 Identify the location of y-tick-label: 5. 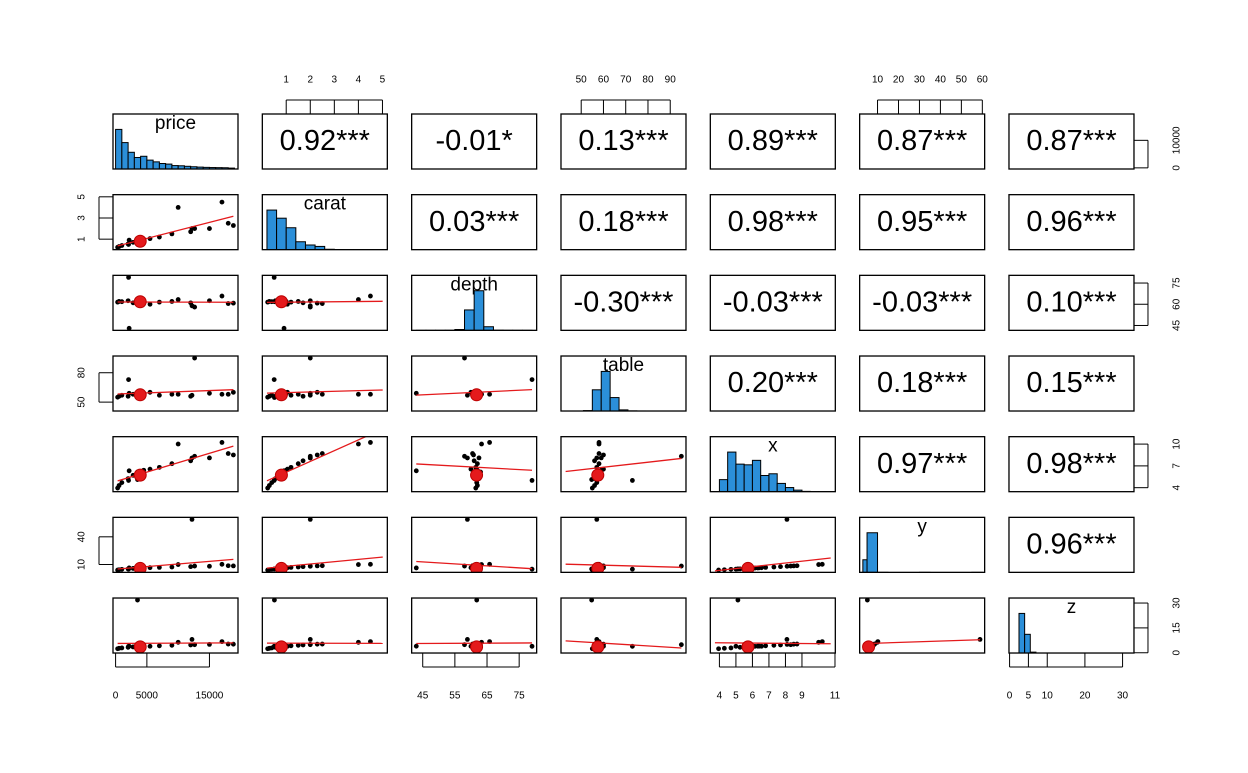
(82, 197).